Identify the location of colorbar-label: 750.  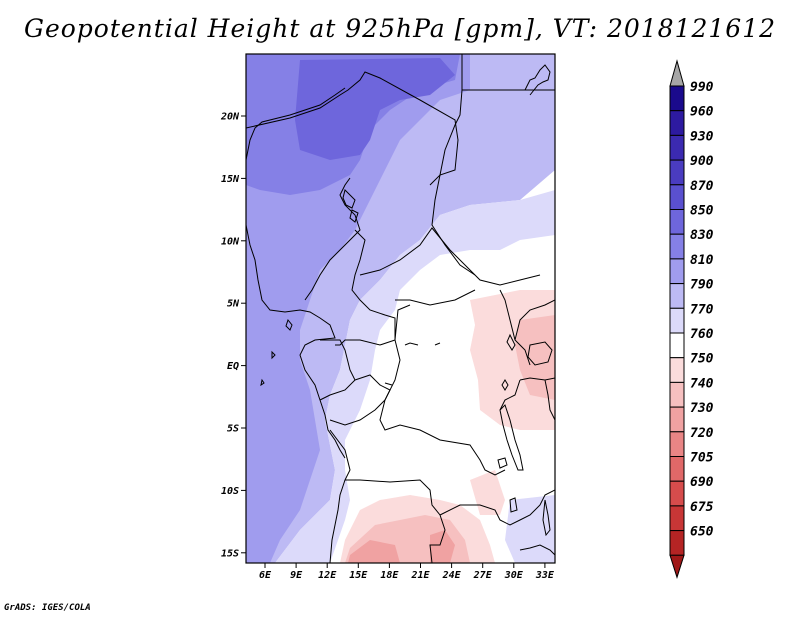
(702, 359).